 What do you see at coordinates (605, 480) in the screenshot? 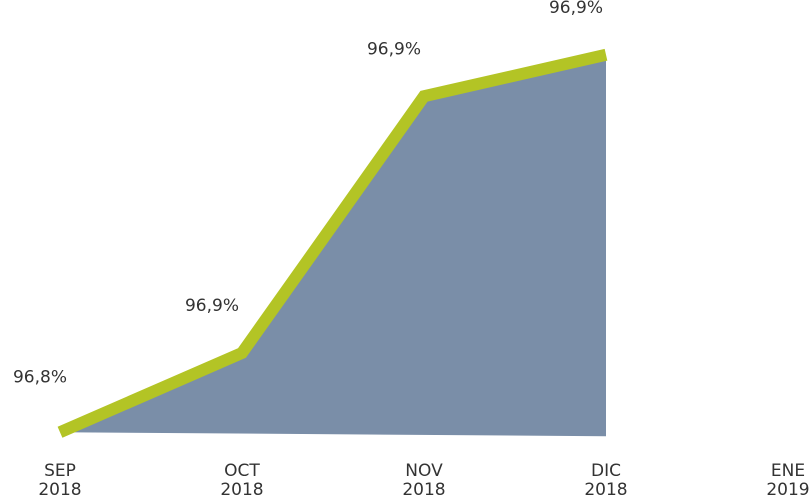
I see `x-tick-label: DIC 2018` at bounding box center [605, 480].